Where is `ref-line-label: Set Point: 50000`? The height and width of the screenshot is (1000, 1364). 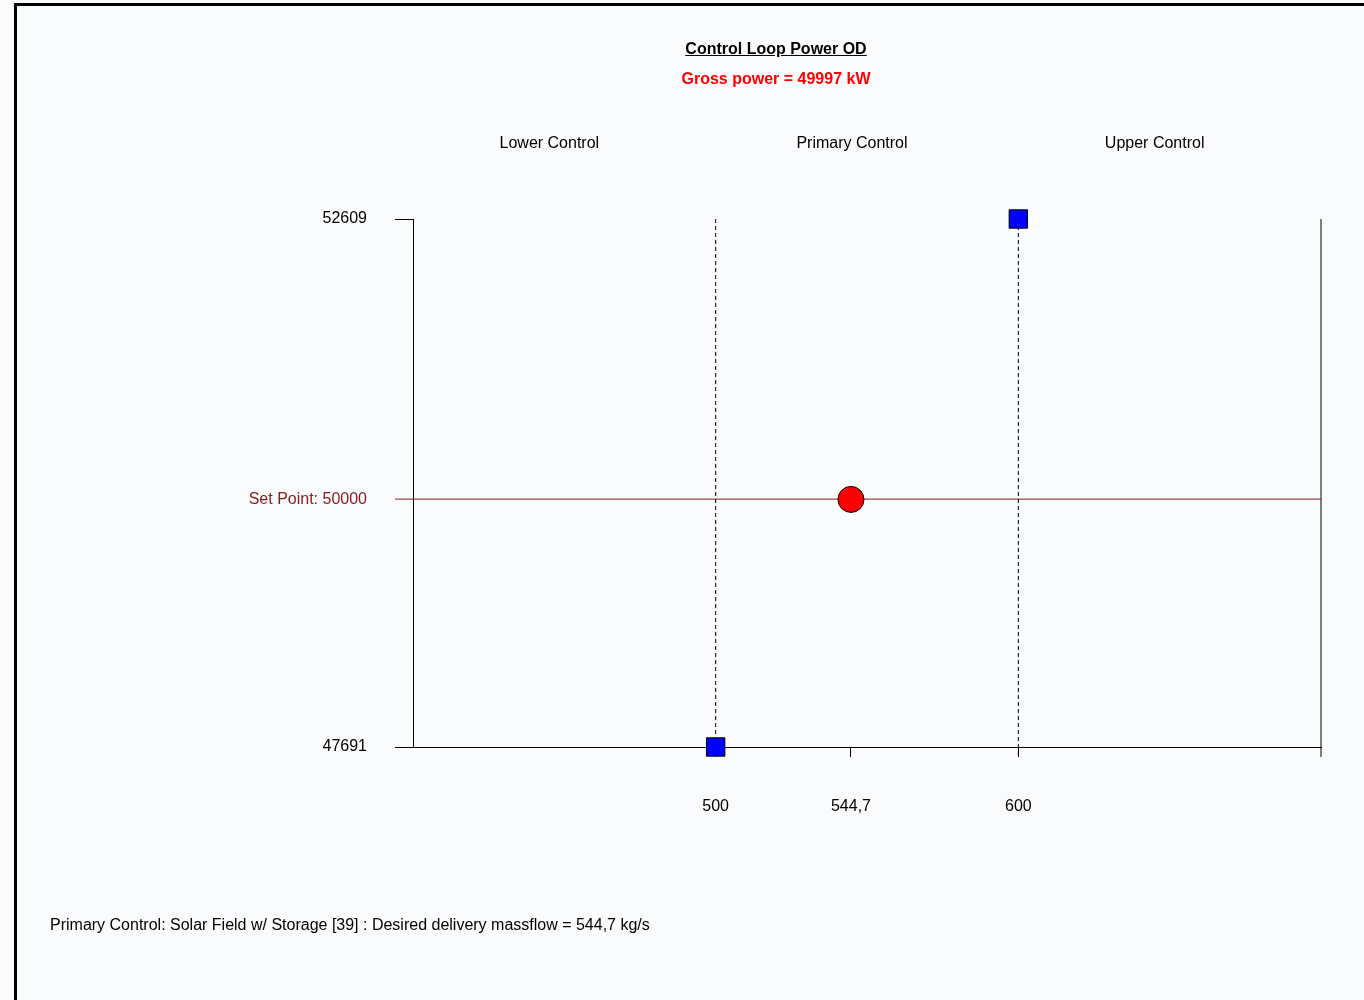 ref-line-label: Set Point: 50000 is located at coordinates (308, 498).